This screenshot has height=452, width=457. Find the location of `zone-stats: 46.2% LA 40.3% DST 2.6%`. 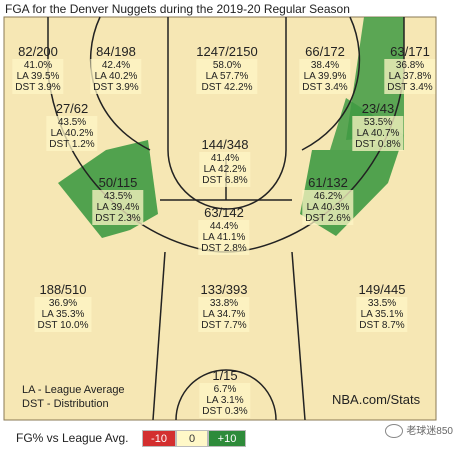

zone-stats: 46.2% LA 40.3% DST 2.6% is located at coordinates (328, 207).